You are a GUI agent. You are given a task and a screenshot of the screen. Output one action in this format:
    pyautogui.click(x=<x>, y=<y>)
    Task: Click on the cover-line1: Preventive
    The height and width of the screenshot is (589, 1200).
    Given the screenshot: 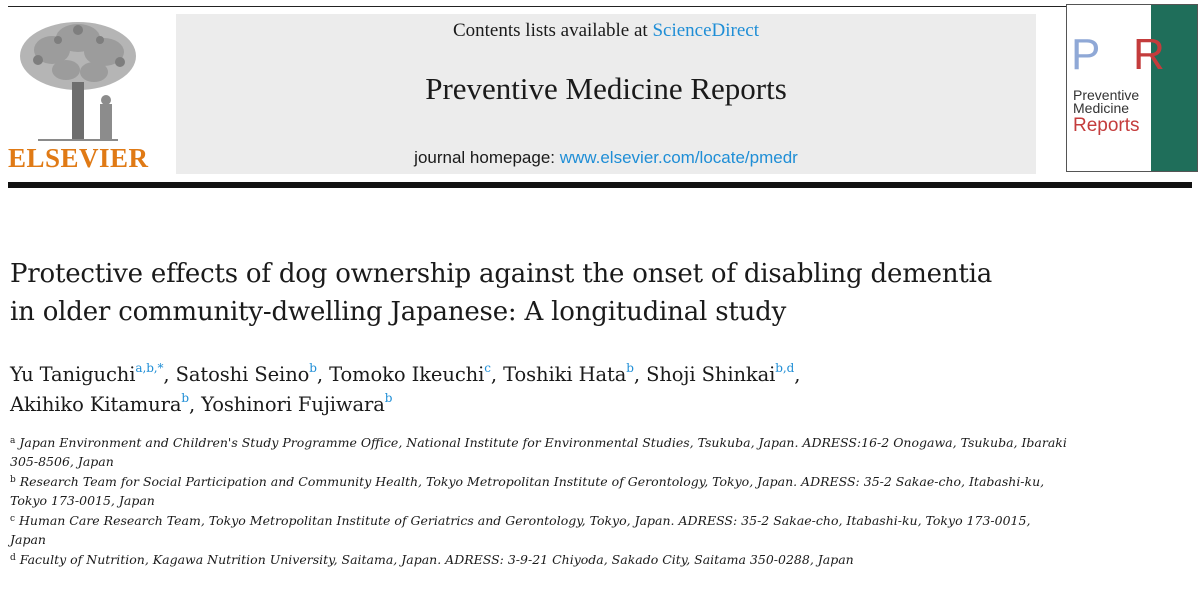 What is the action you would take?
    pyautogui.click(x=1106, y=95)
    